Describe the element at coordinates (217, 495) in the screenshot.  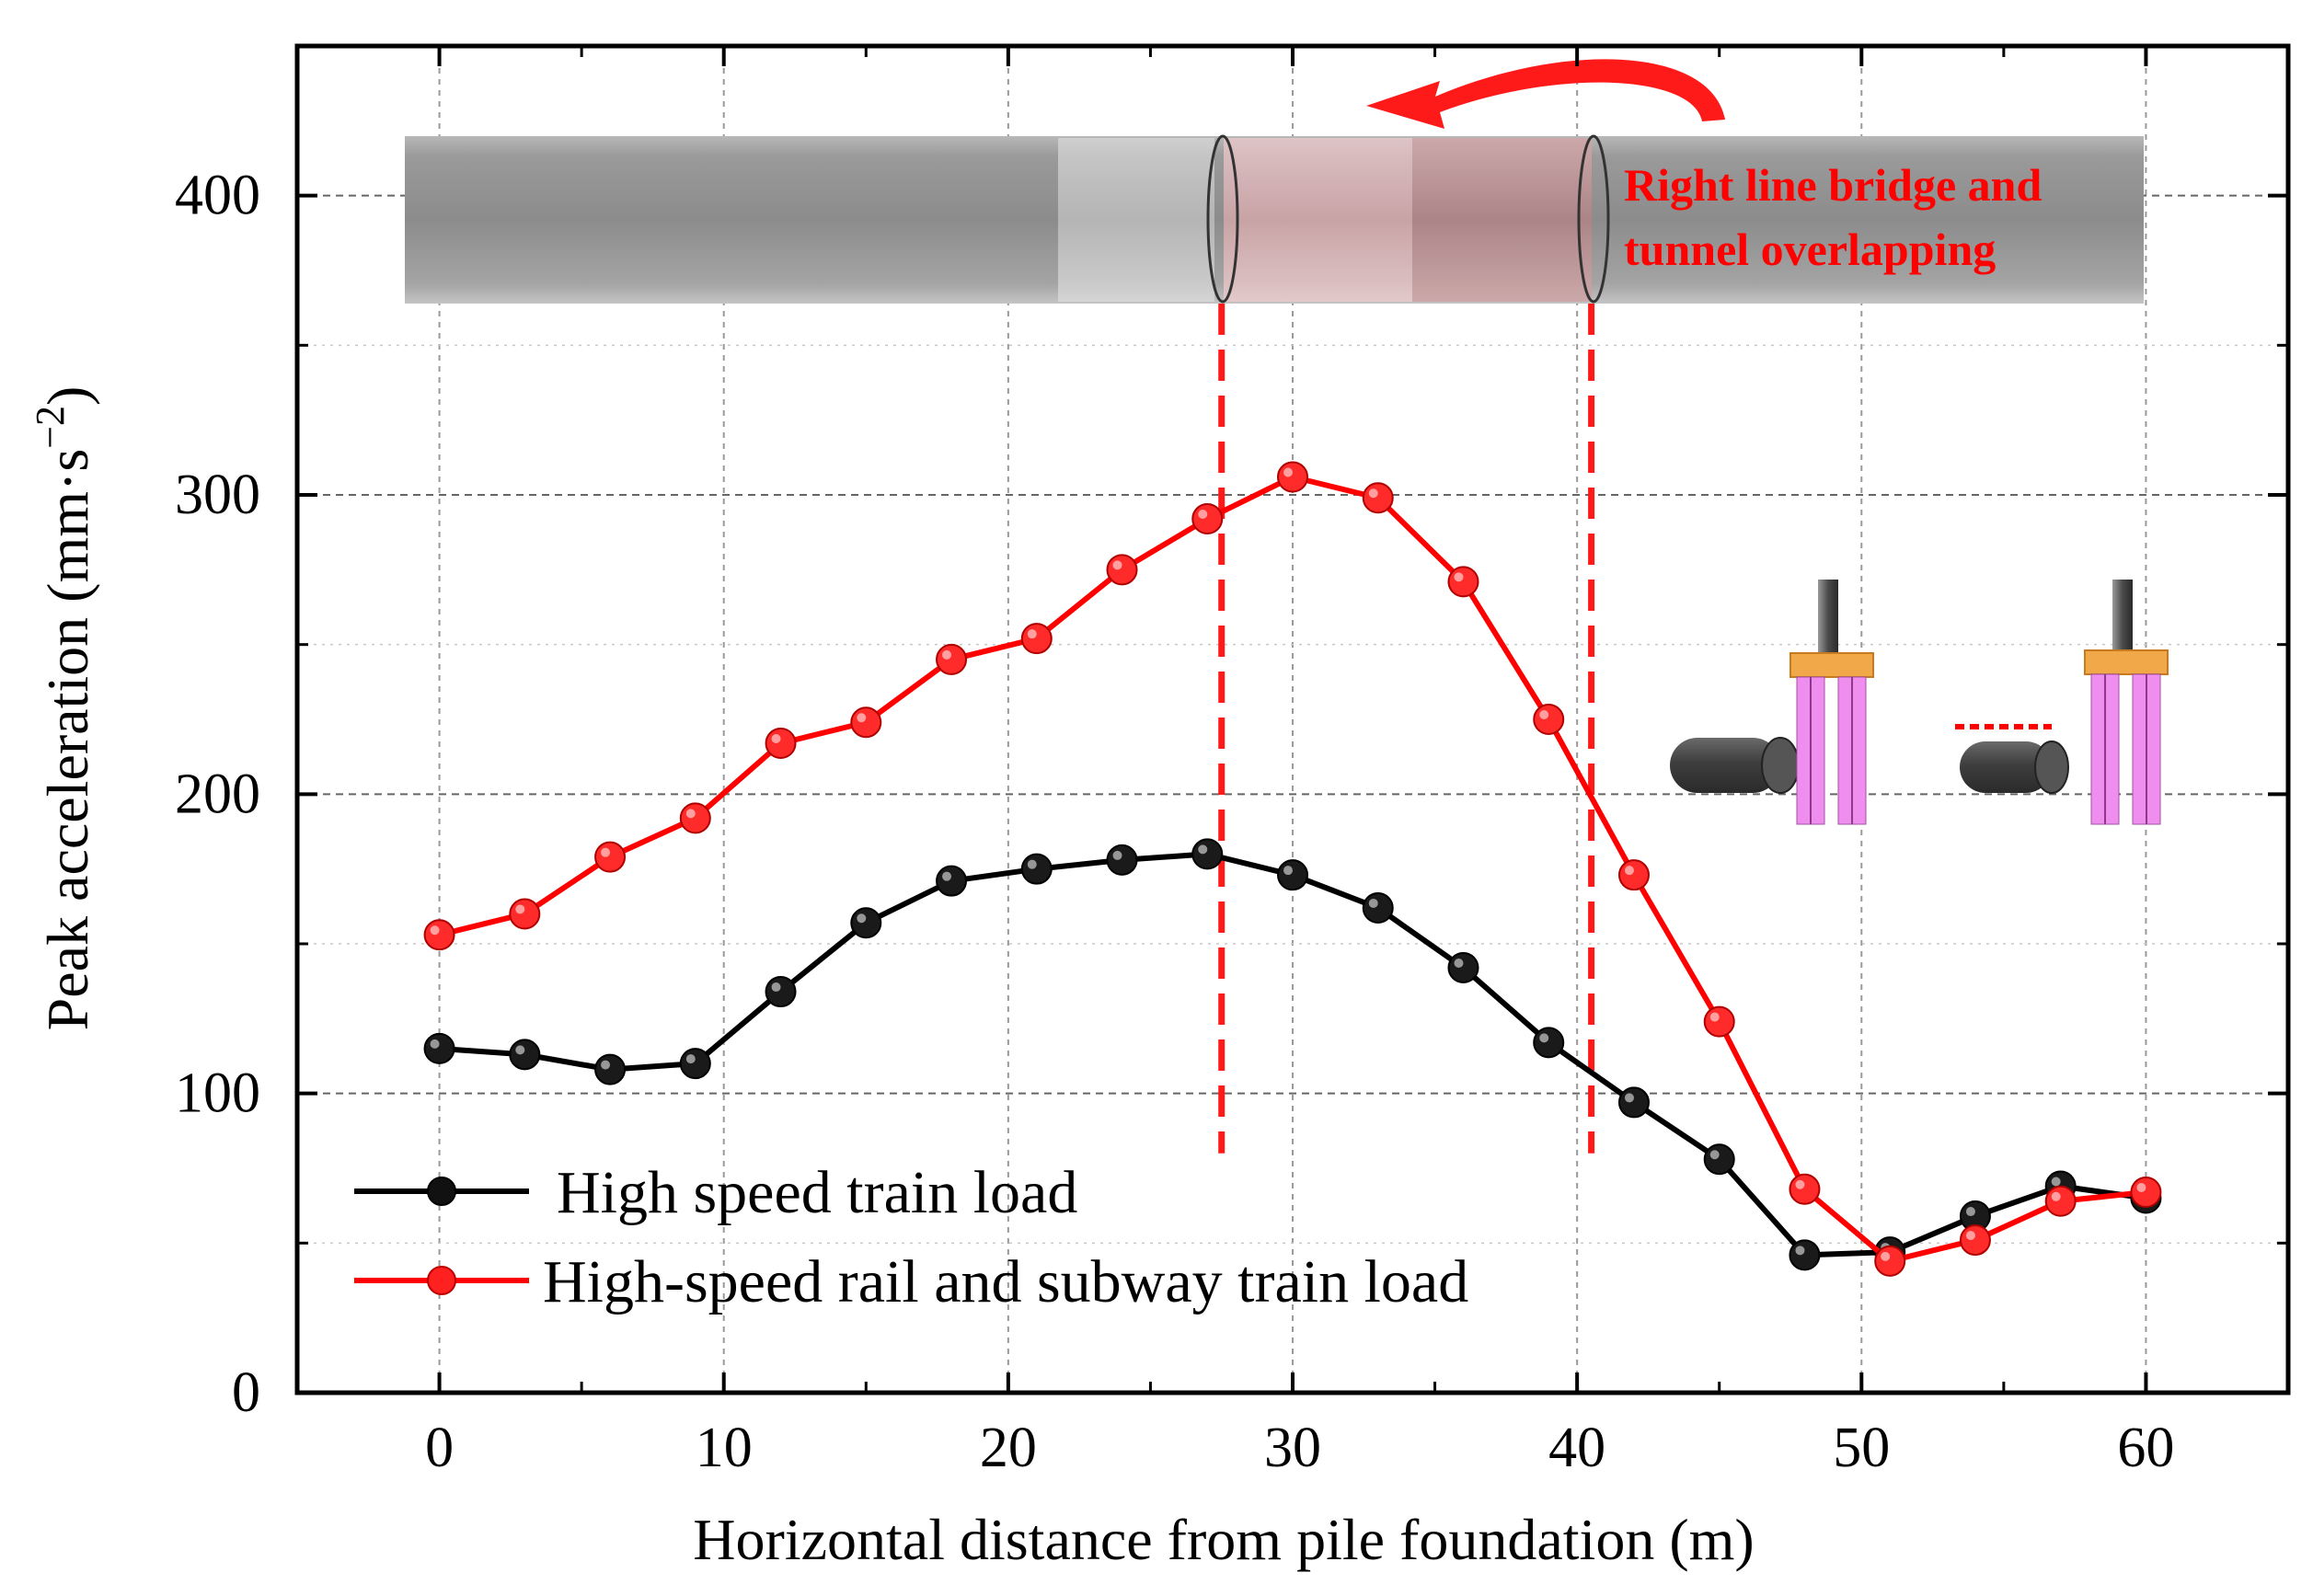
I see `y-tick-label: 300` at that location.